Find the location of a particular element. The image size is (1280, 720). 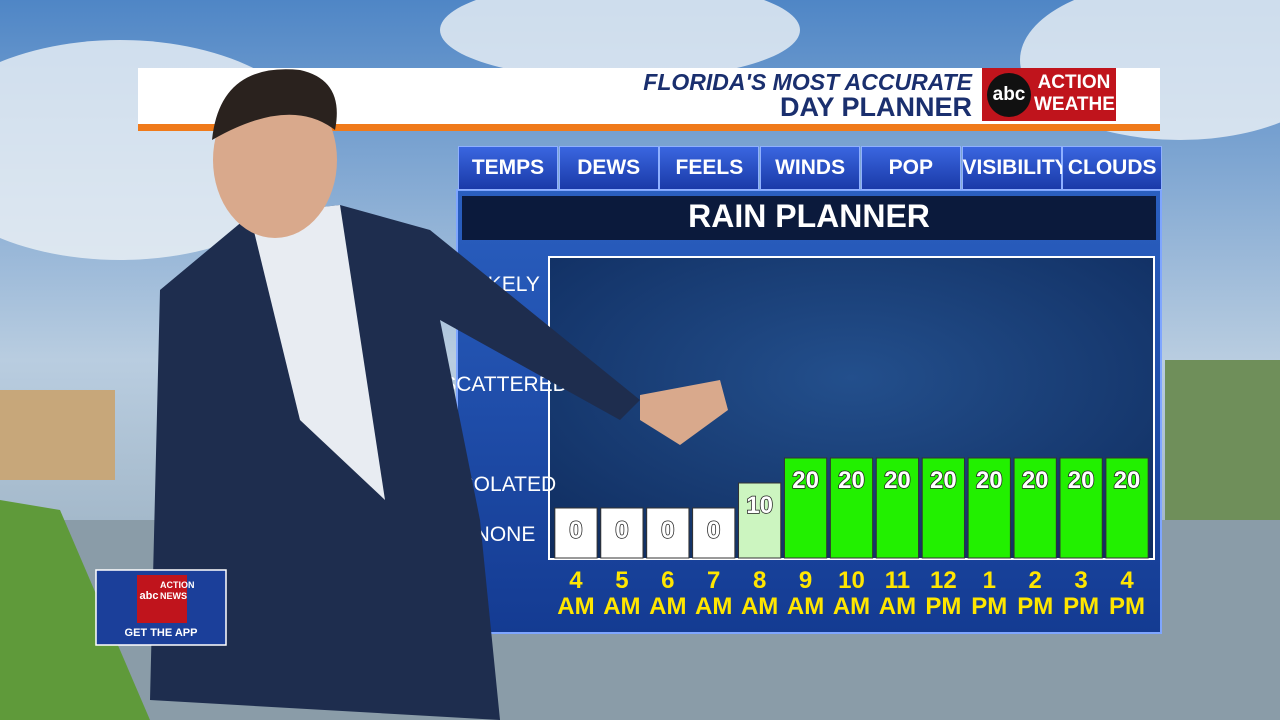

building is located at coordinates (57, 435).